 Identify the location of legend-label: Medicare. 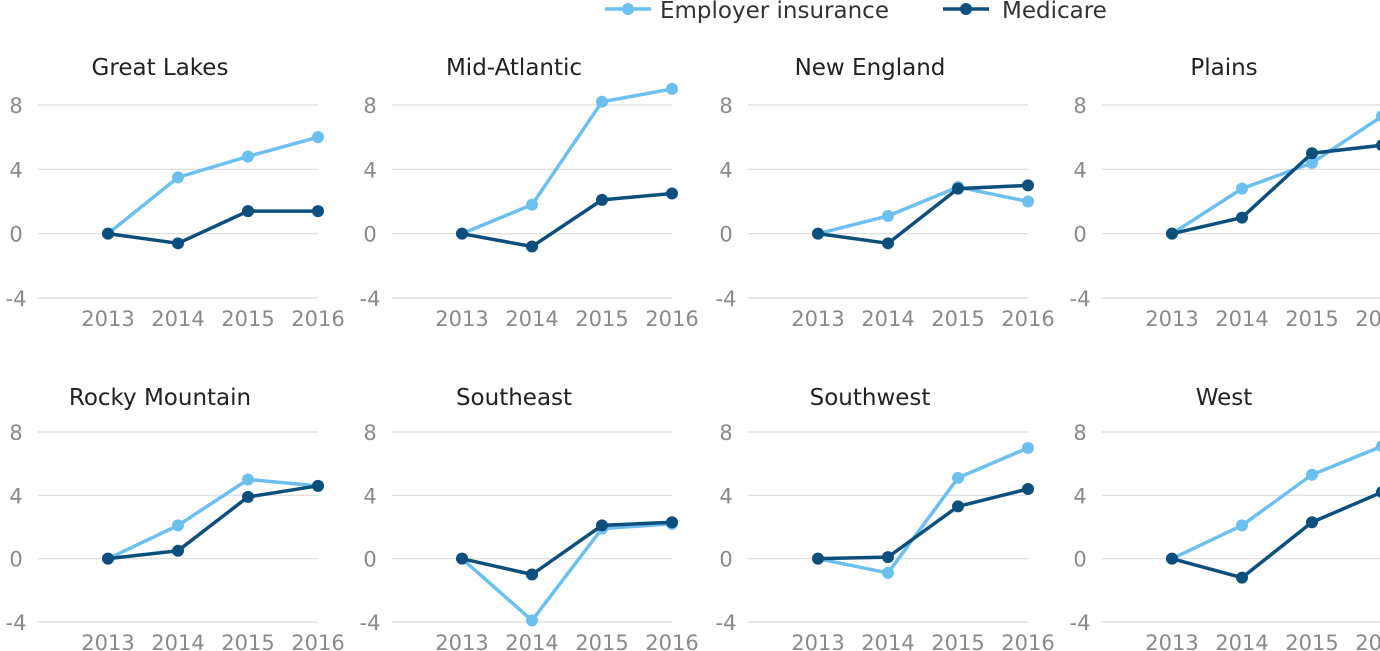
(1054, 12).